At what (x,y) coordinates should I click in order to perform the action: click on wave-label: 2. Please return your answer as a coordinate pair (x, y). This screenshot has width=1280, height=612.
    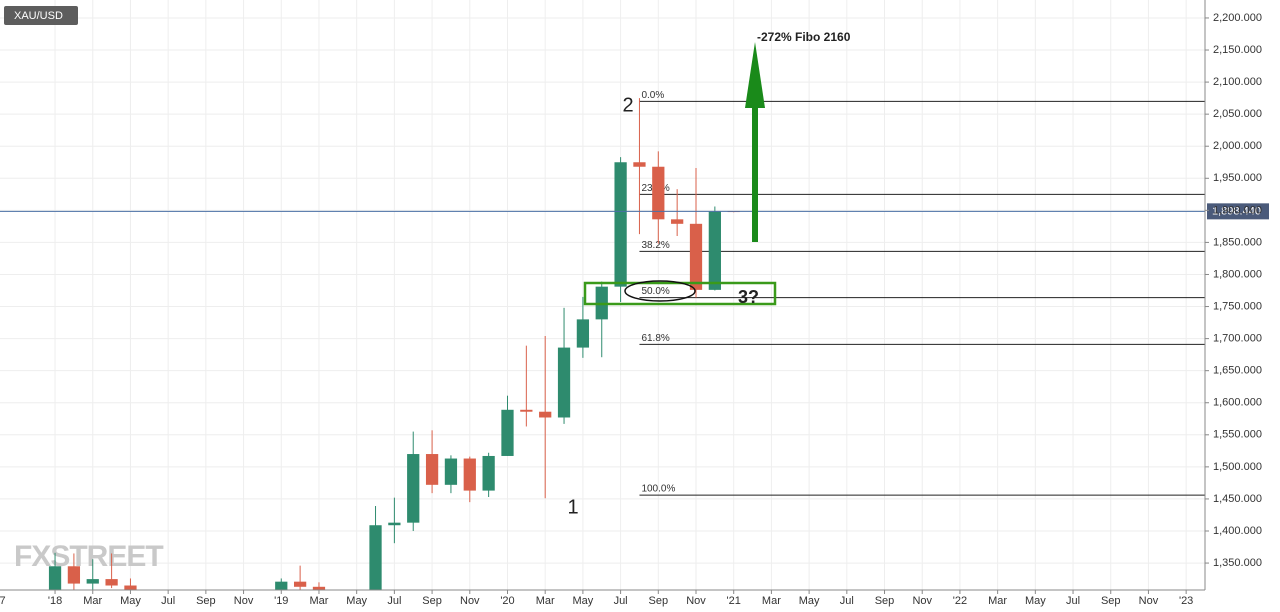
    Looking at the image, I should click on (627, 105).